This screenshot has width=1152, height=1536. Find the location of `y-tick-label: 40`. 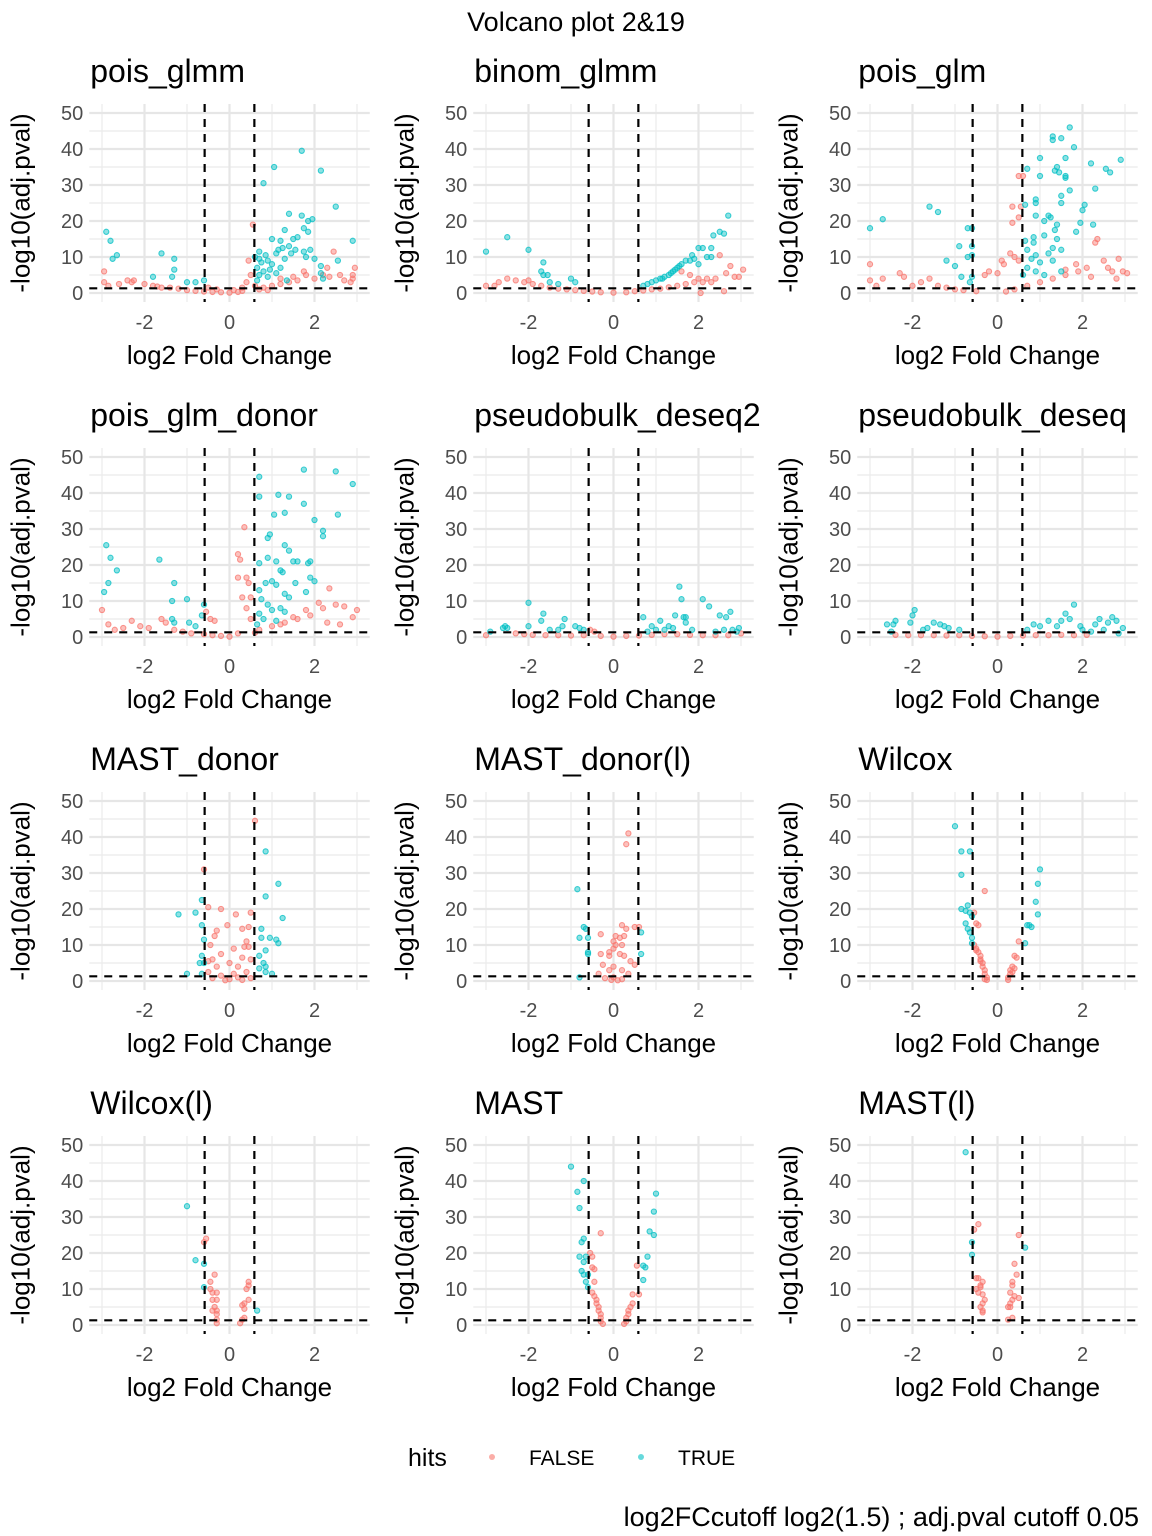

y-tick-label: 40 is located at coordinates (840, 838).